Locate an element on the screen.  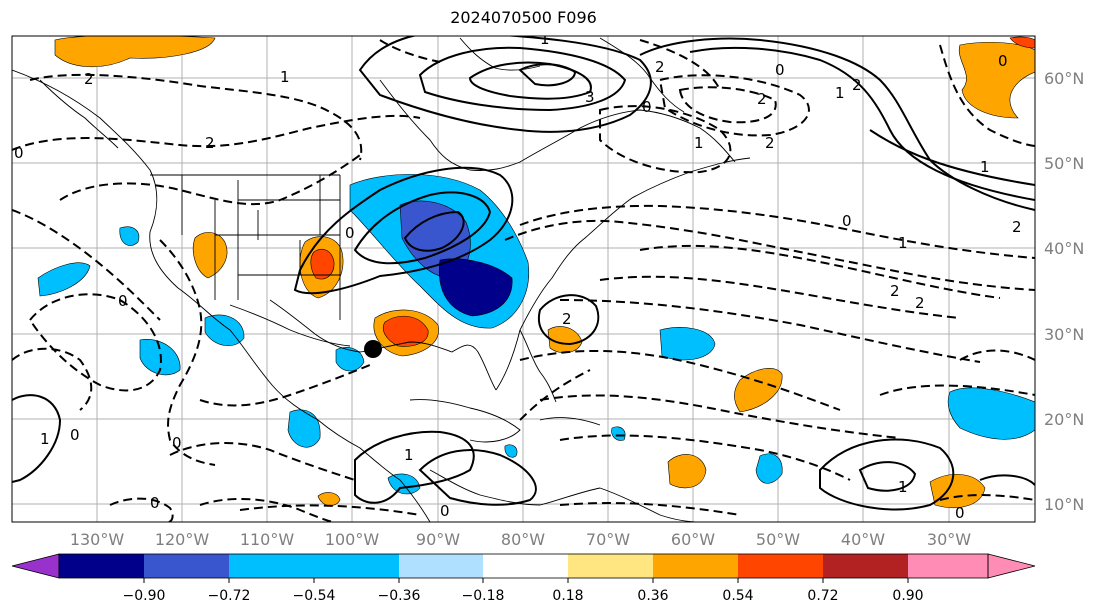
lat-label-30n: 30°N is located at coordinates (1064, 334).